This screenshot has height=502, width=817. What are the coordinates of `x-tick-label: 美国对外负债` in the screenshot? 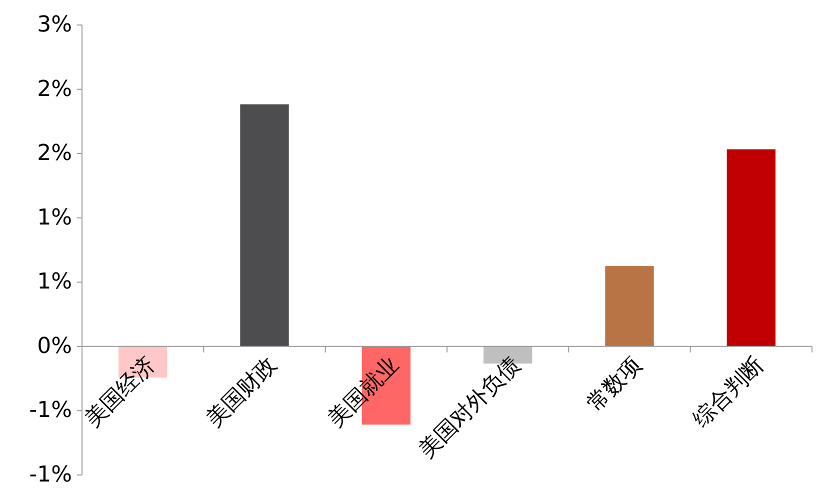 It's located at (469, 407).